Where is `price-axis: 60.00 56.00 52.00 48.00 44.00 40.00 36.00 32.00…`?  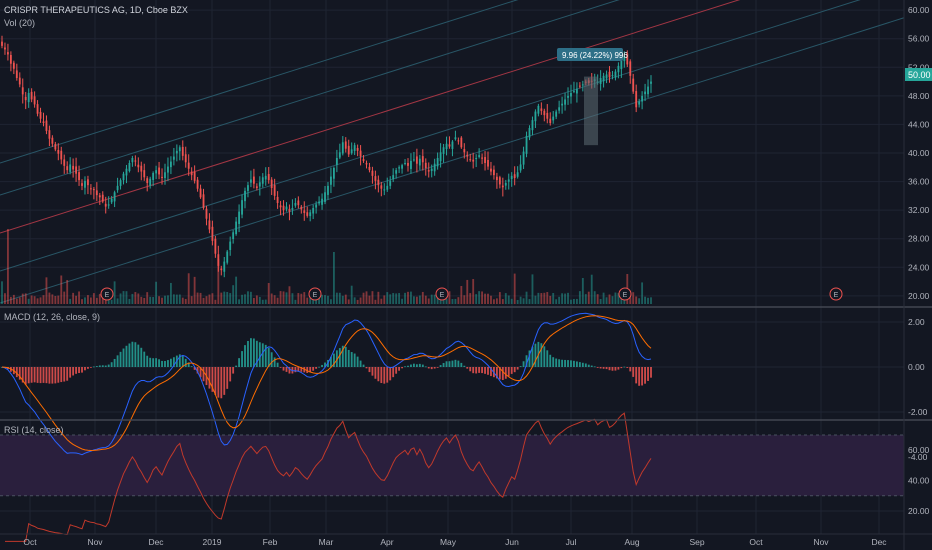 price-axis: 60.00 56.00 52.00 48.00 44.00 40.00 36.00 32.00… is located at coordinates (919, 153).